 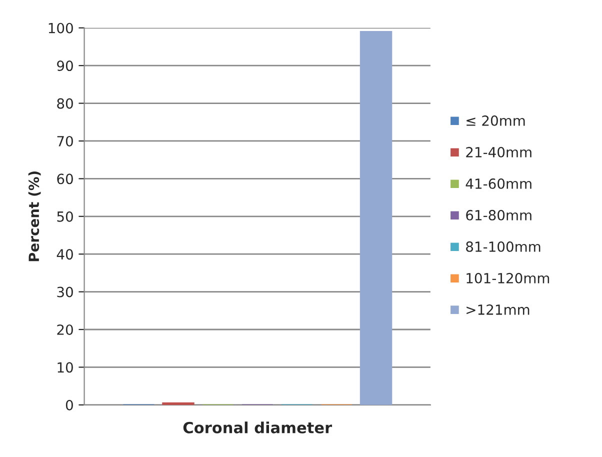 I want to click on y-tick-label: 90, so click(x=65, y=66).